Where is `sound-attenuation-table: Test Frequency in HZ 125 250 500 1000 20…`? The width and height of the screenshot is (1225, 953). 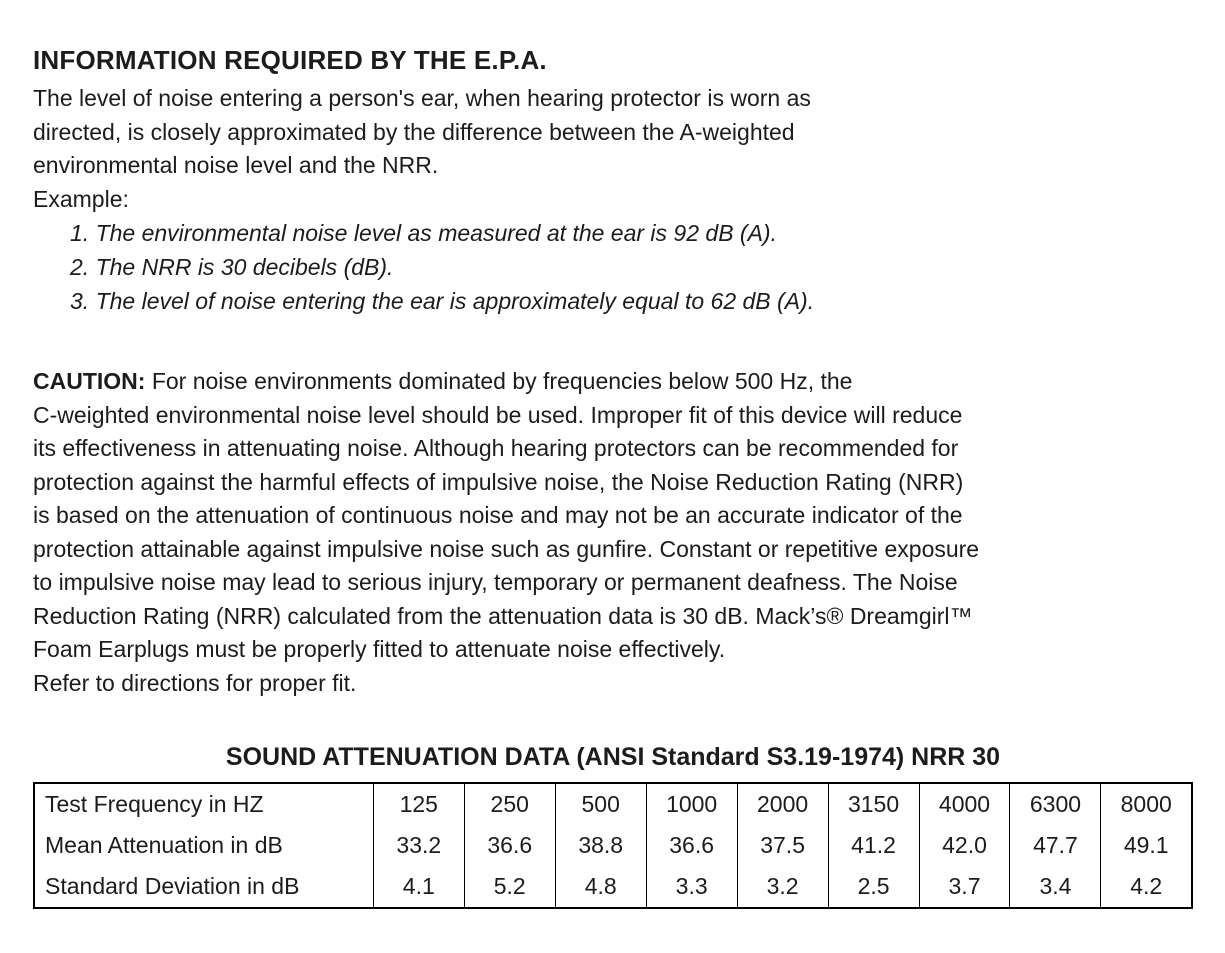 sound-attenuation-table: Test Frequency in HZ 125 250 500 1000 20… is located at coordinates (613, 845).